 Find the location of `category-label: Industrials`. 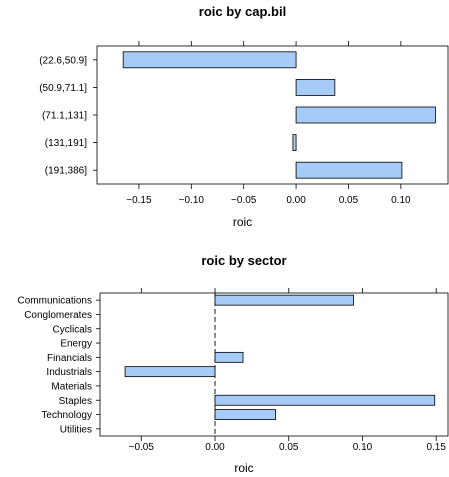

category-label: Industrials is located at coordinates (69, 372).